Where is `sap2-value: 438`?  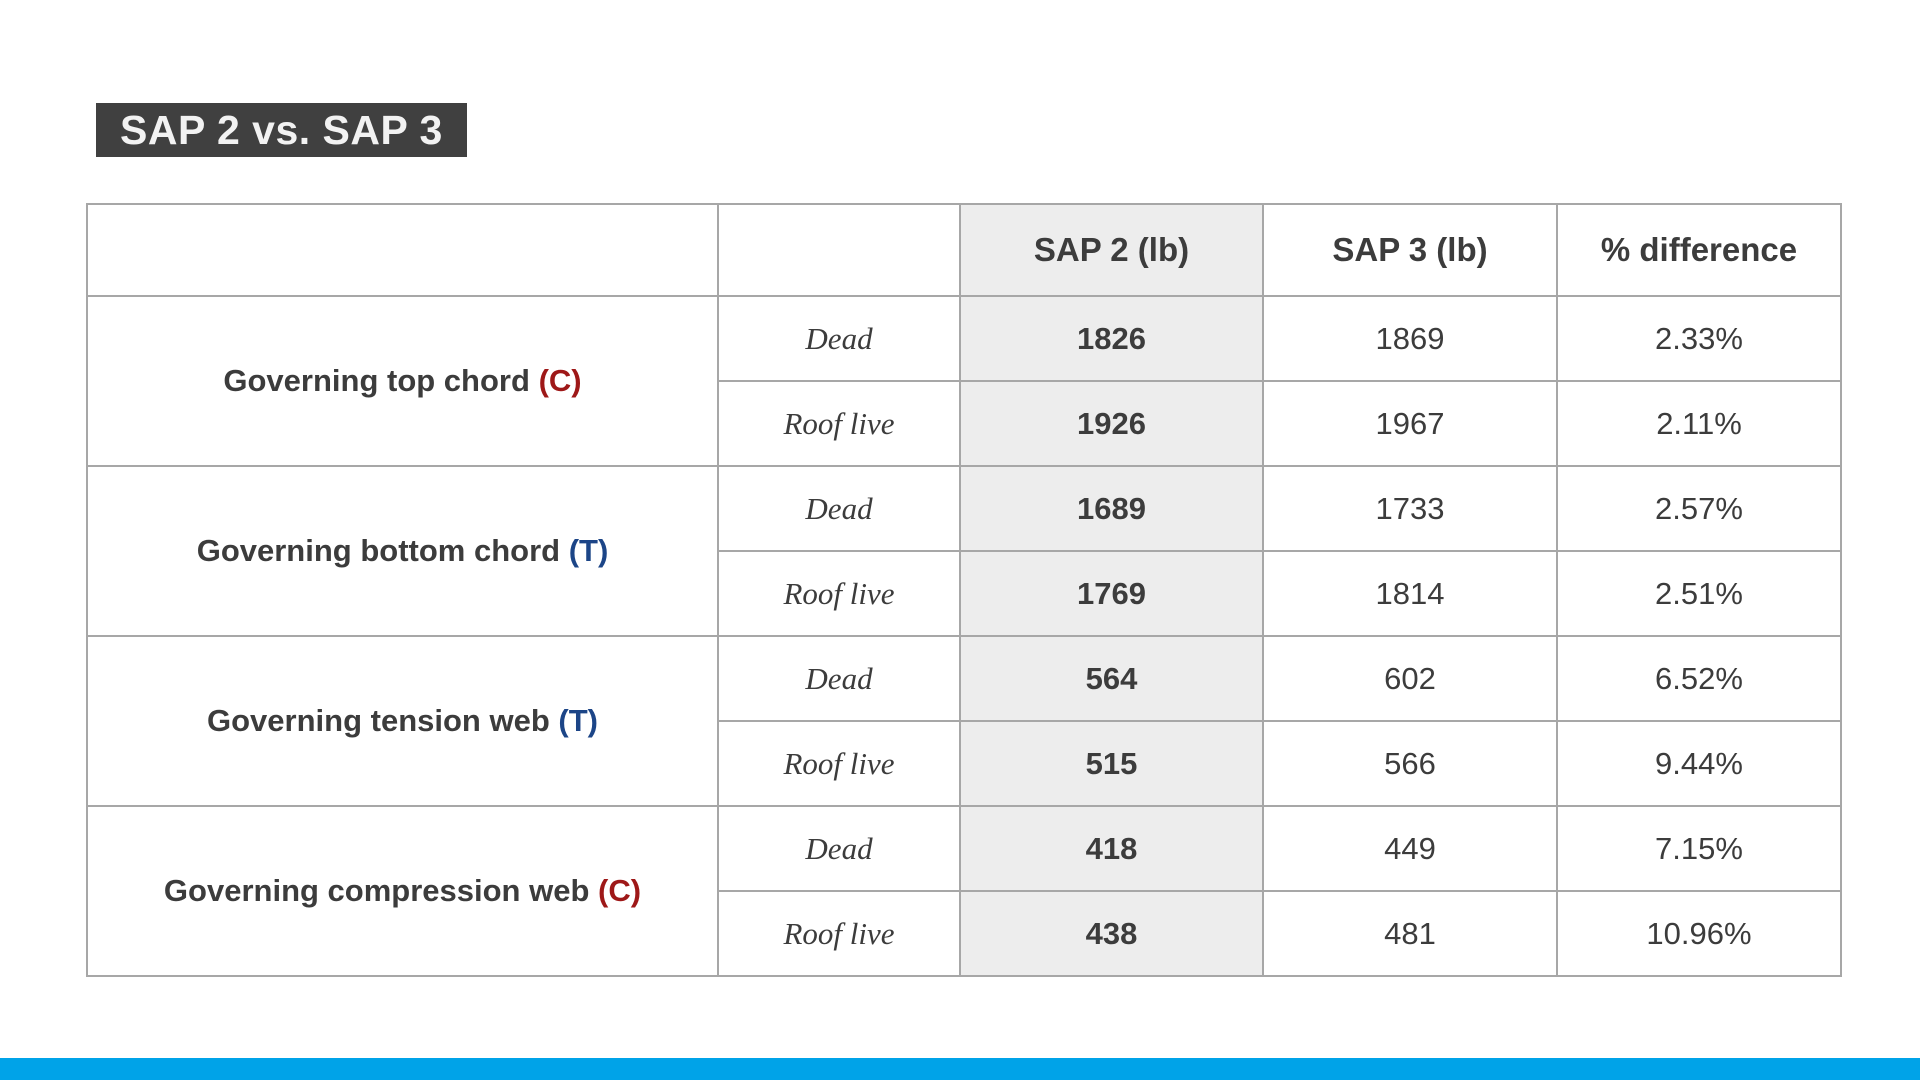 sap2-value: 438 is located at coordinates (1111, 933).